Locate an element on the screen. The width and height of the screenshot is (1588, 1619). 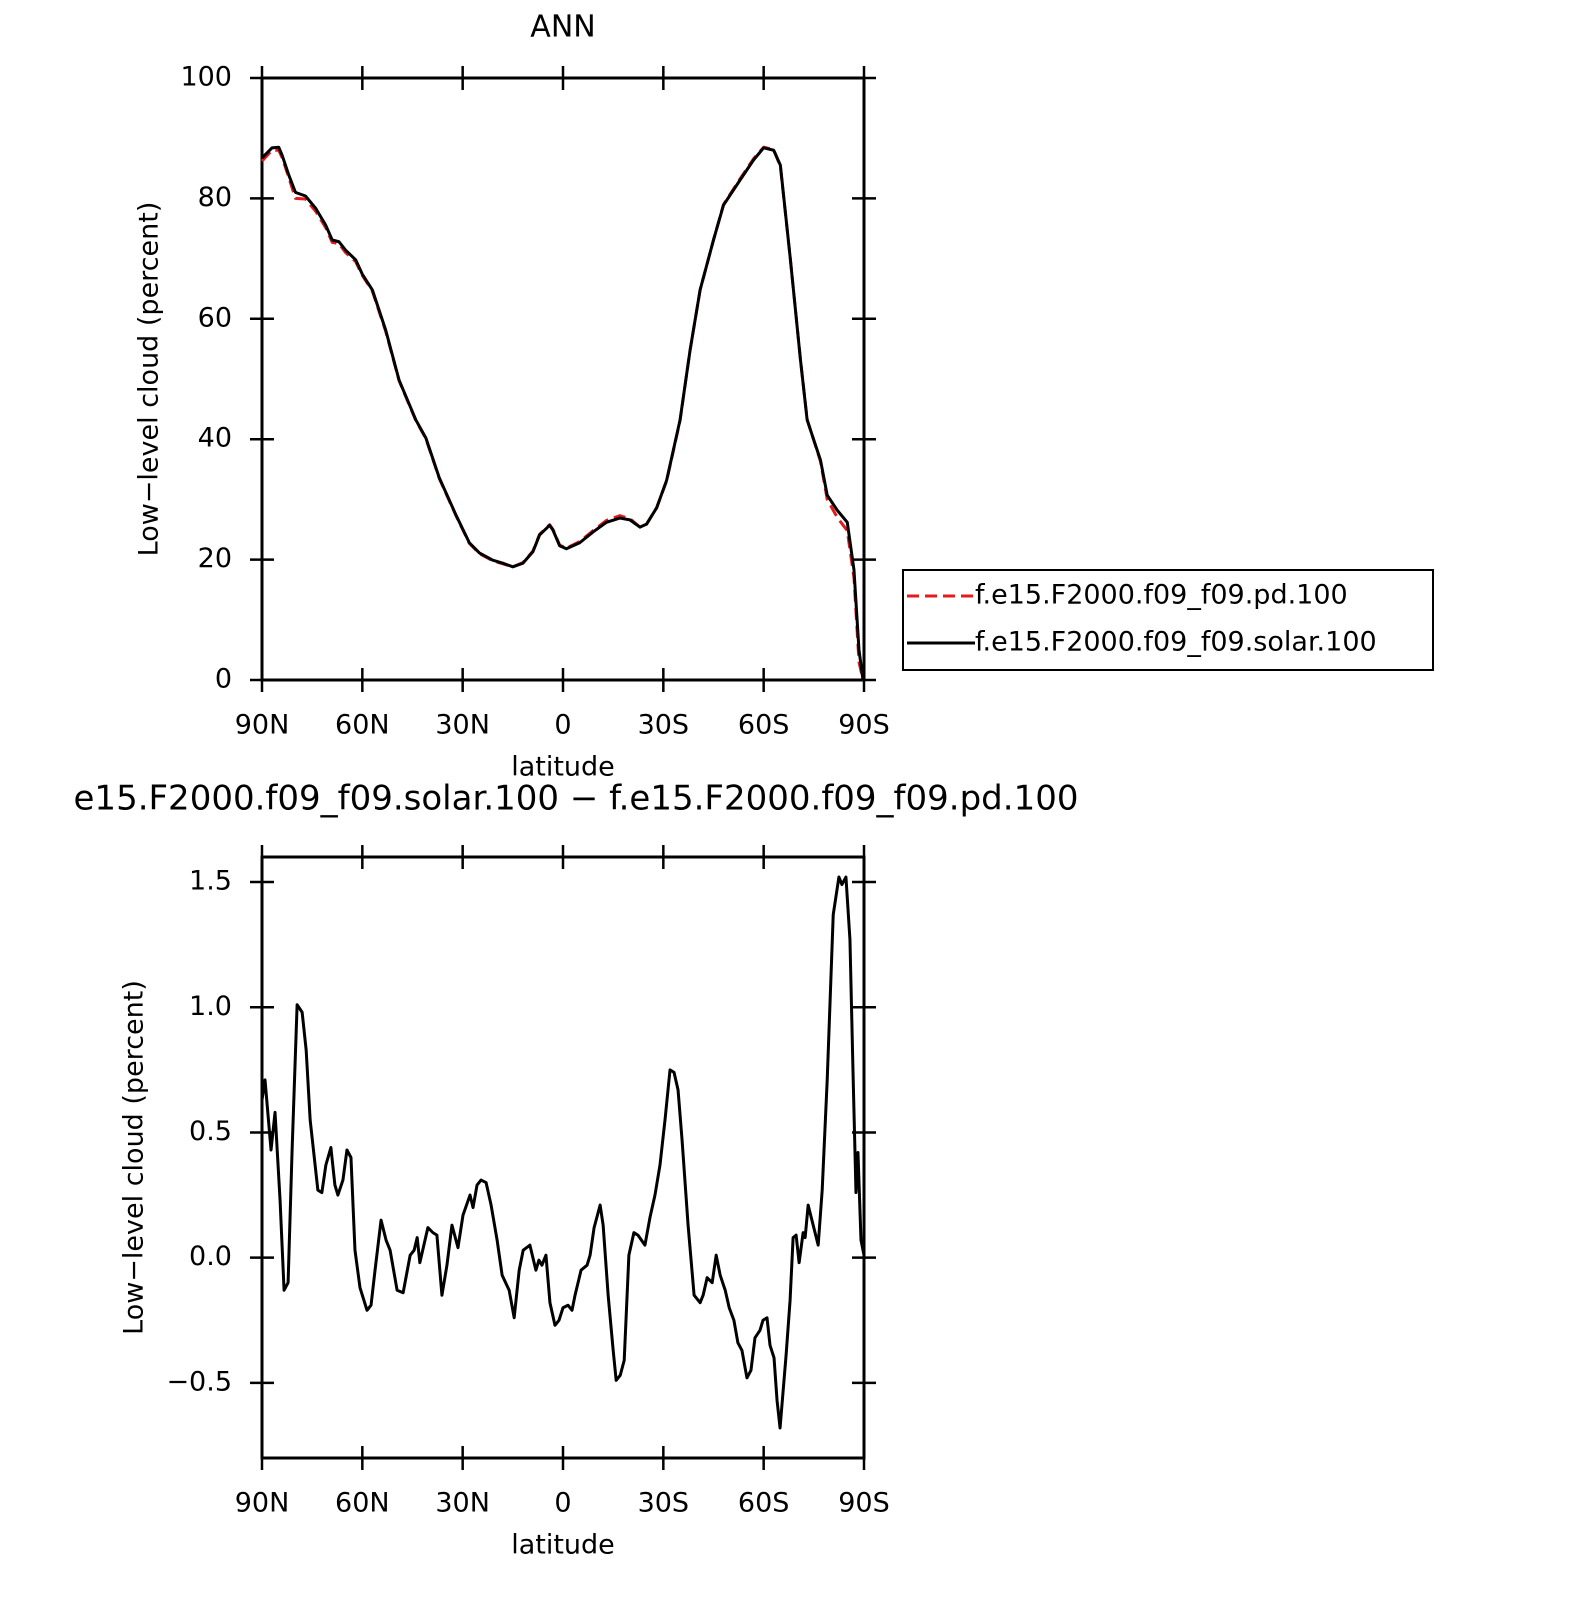
y-tick-label: 40 is located at coordinates (215, 438).